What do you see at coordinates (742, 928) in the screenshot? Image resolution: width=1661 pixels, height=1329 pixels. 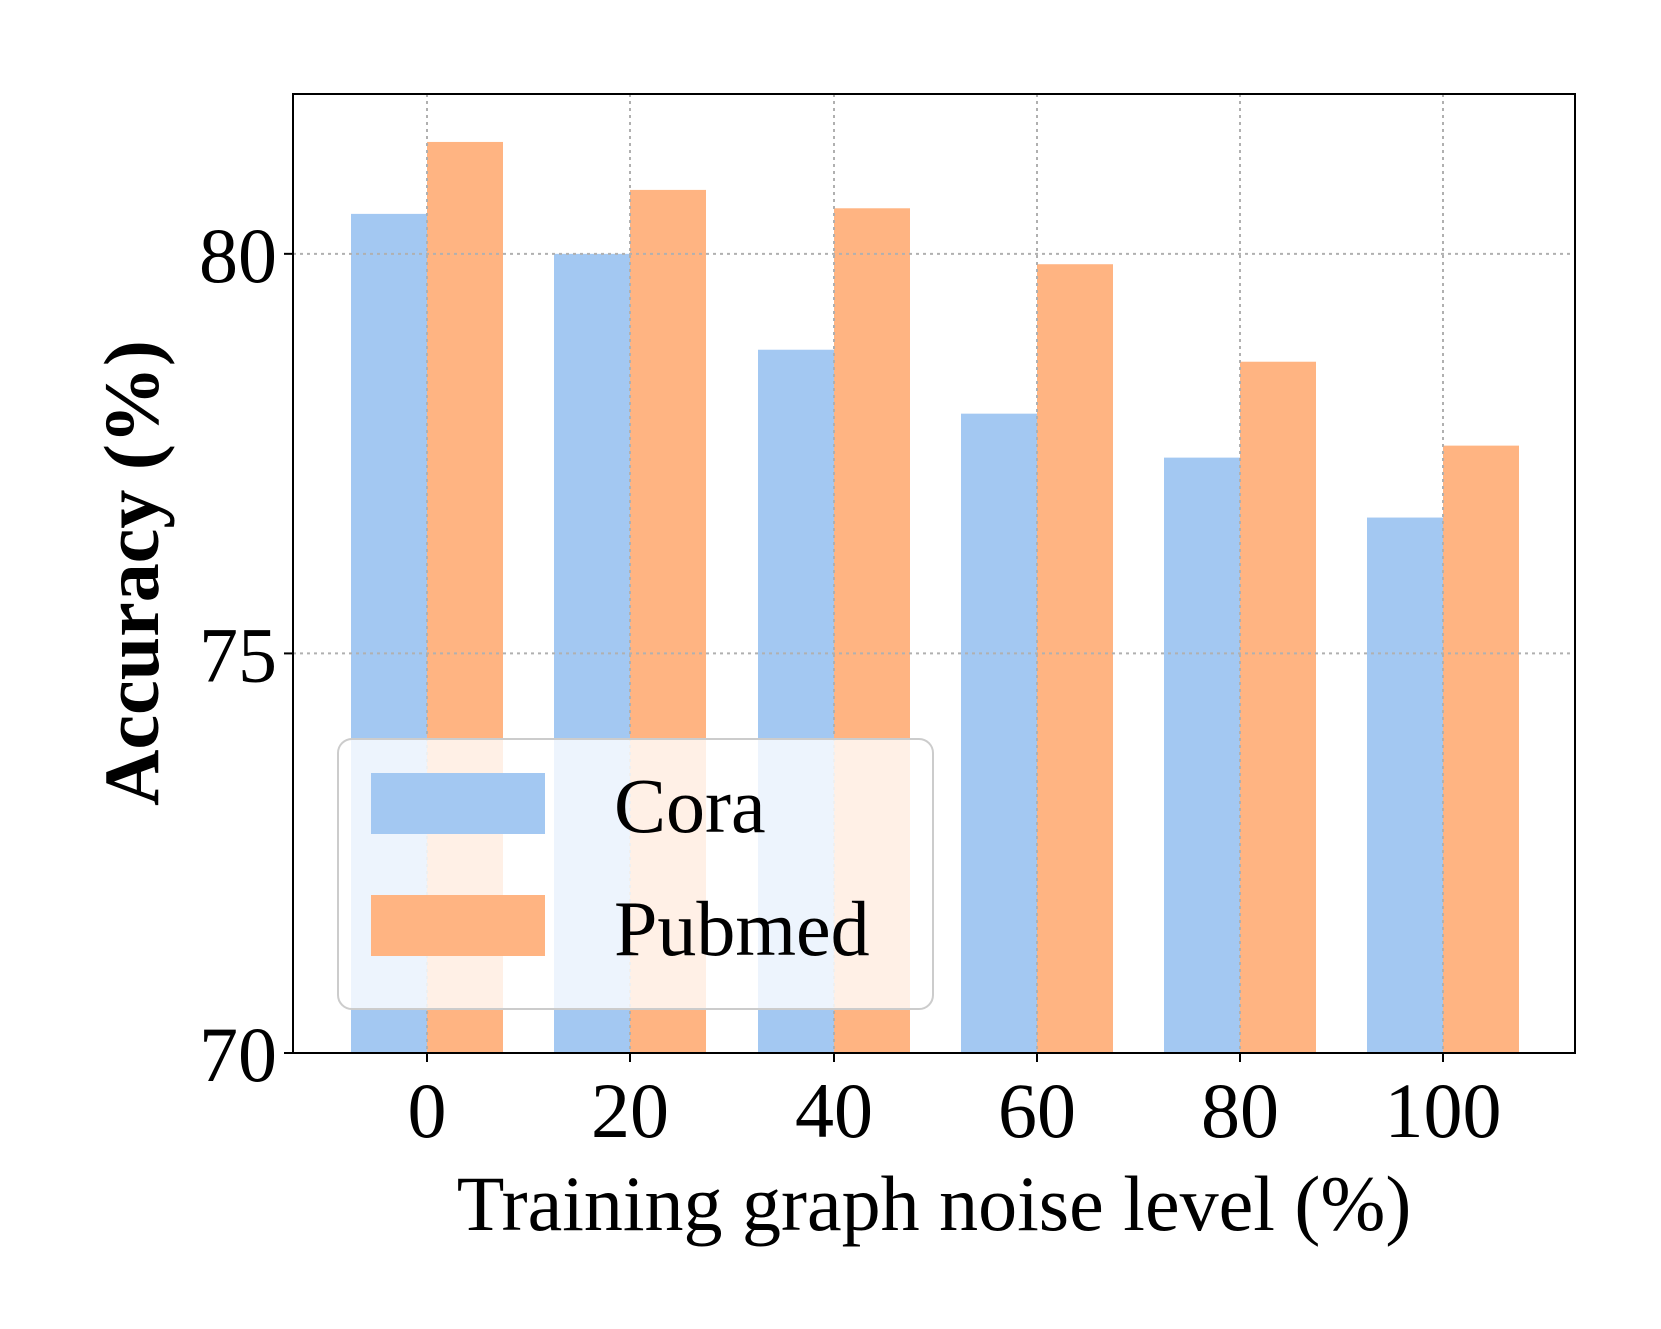 I see `legend-label-pubmed: Pubmed` at bounding box center [742, 928].